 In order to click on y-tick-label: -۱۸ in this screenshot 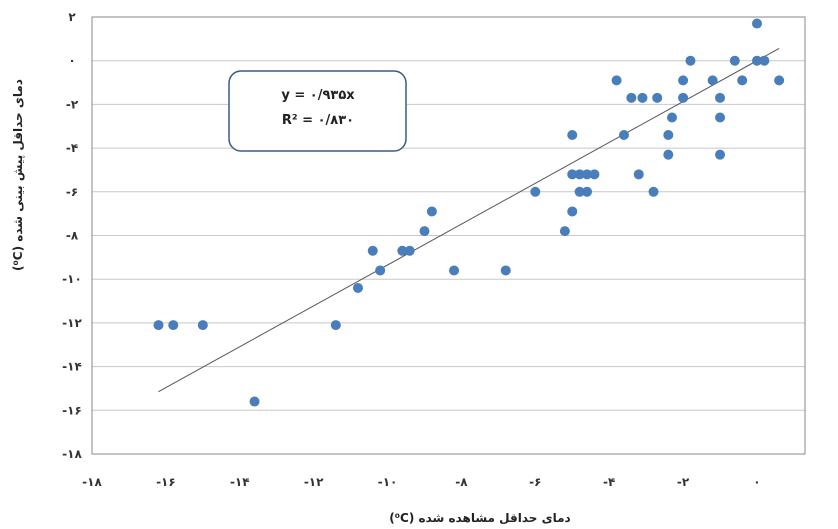, I will do `click(72, 454)`.